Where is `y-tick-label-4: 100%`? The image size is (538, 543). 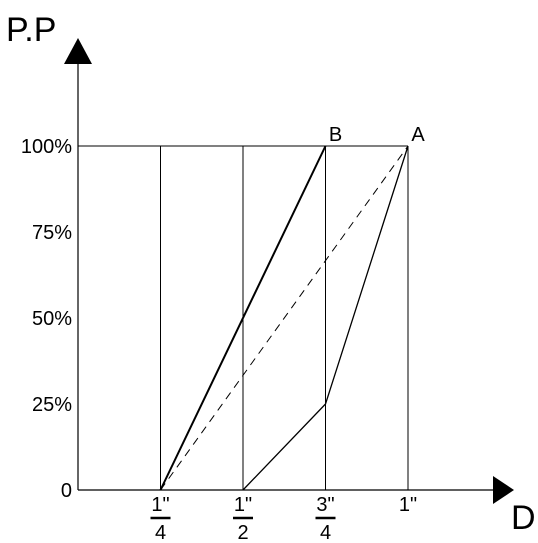 y-tick-label-4: 100% is located at coordinates (46, 147).